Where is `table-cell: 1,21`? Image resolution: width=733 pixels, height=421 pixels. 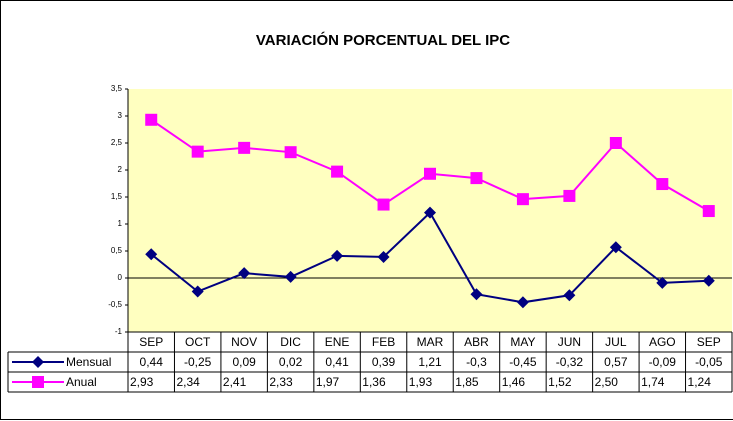
table-cell: 1,21 is located at coordinates (430, 362).